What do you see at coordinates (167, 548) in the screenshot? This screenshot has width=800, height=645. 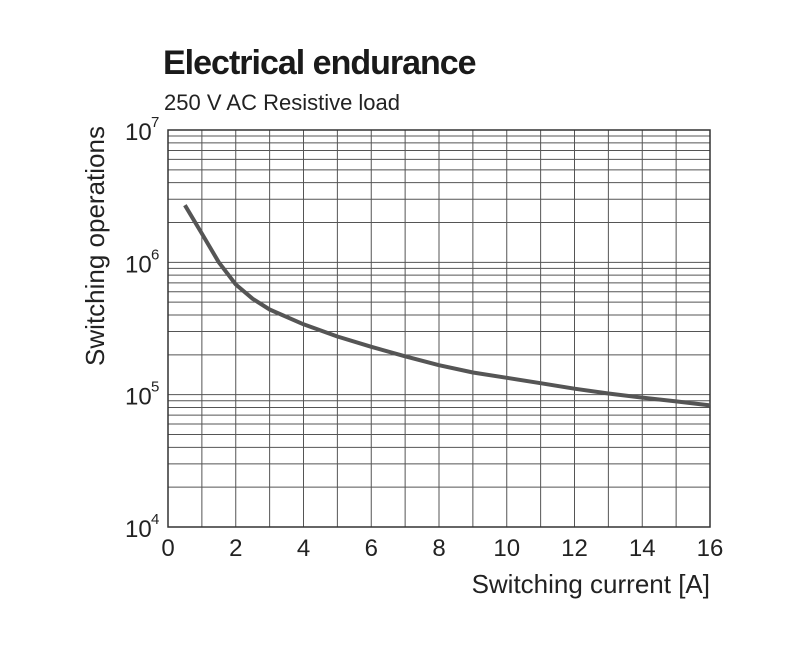 I see `x-tick-label: 0` at bounding box center [167, 548].